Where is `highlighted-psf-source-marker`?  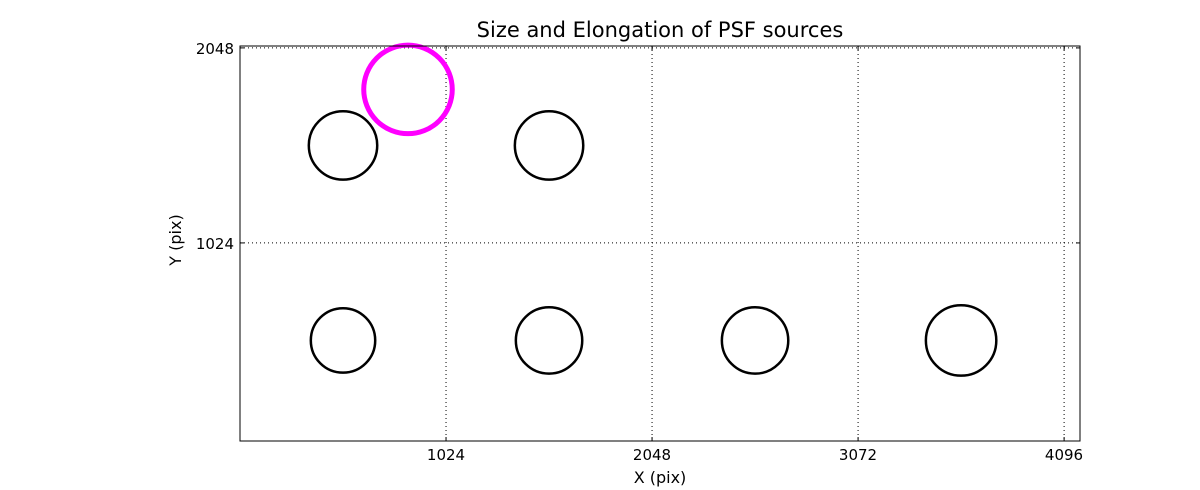 highlighted-psf-source-marker is located at coordinates (408, 89).